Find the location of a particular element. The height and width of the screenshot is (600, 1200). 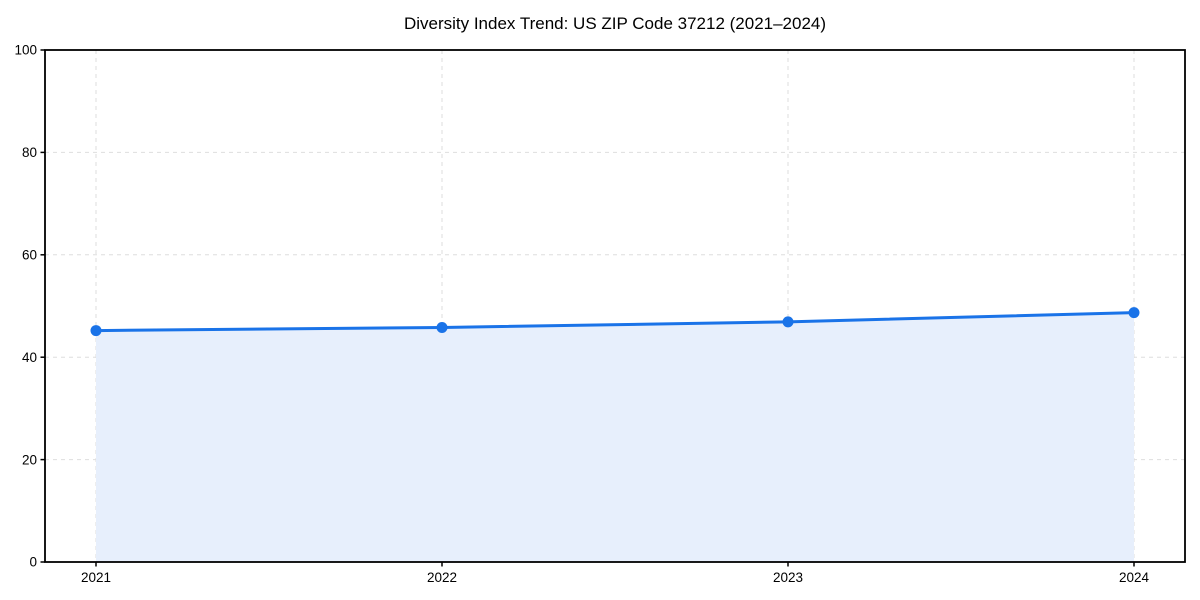

x-axis-tick-label: 2022 is located at coordinates (442, 577).